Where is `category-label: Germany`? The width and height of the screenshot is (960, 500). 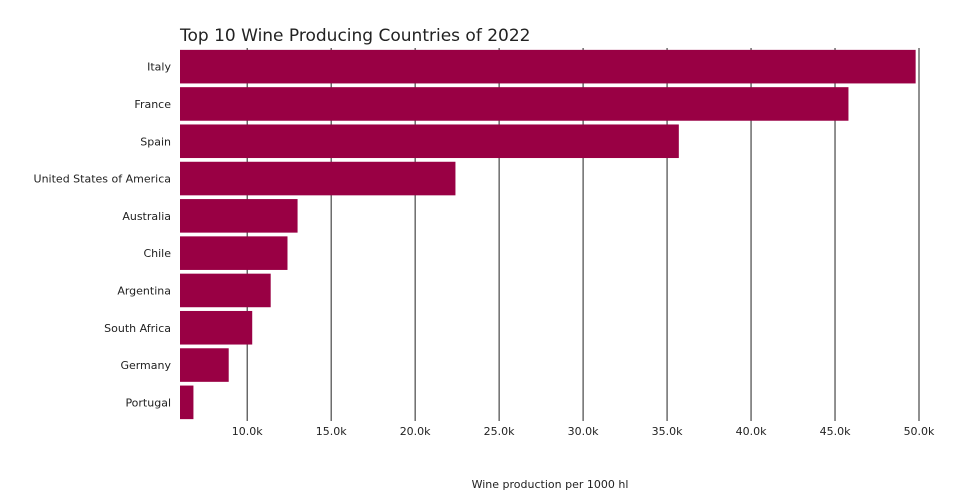
category-label: Germany is located at coordinates (145, 365).